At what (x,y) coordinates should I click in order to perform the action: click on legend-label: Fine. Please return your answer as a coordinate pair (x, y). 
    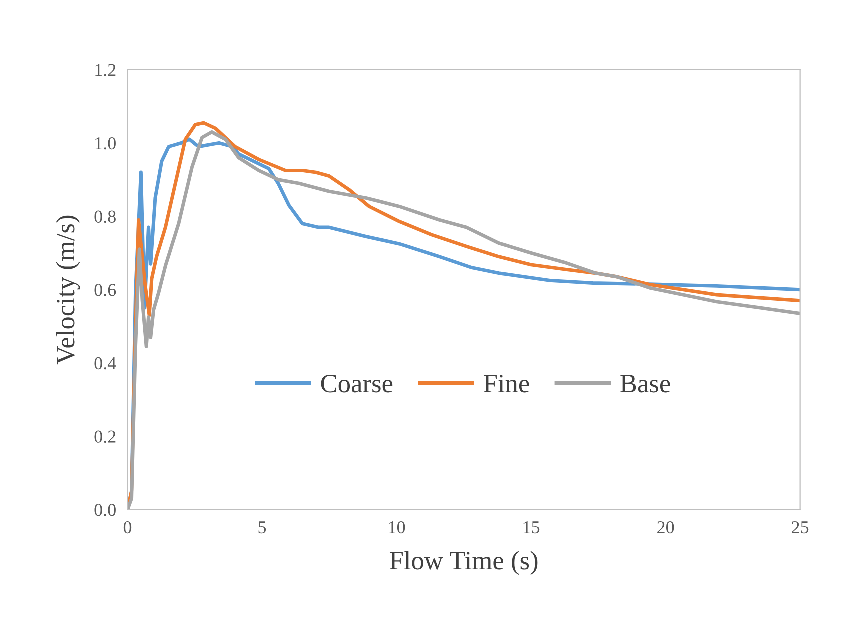
    Looking at the image, I should click on (507, 383).